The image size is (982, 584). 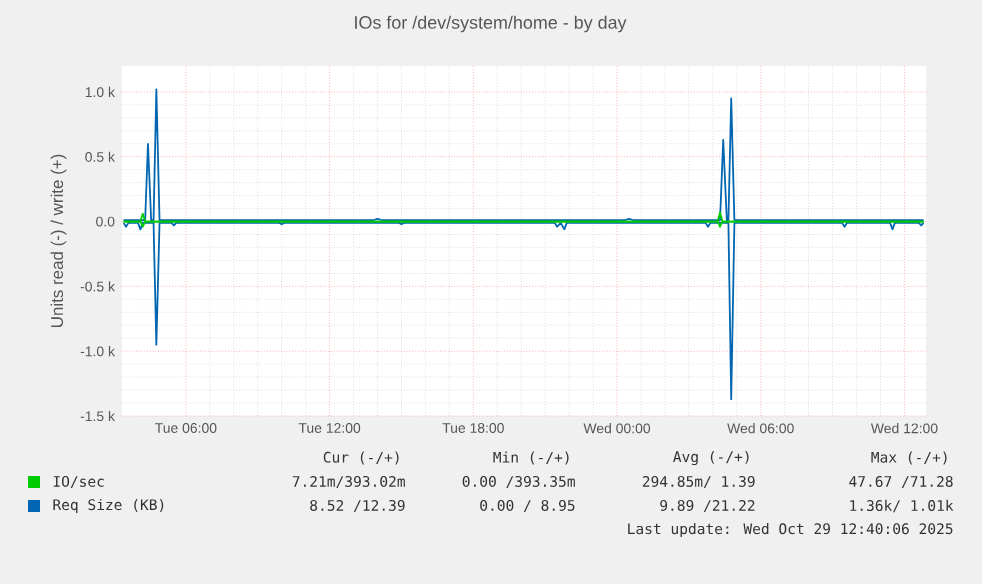 What do you see at coordinates (491, 24) in the screenshot?
I see `chart-title: IOs for /dev/system/home - by day` at bounding box center [491, 24].